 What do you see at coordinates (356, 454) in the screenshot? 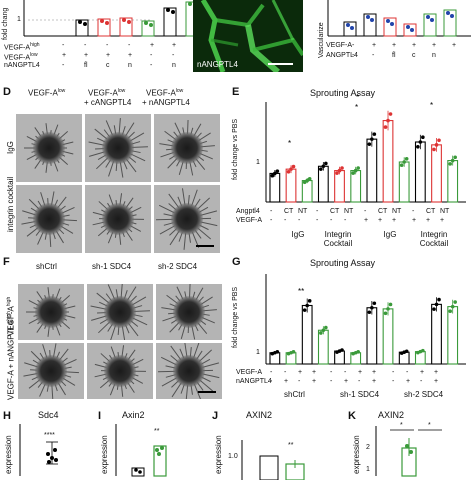
I see `panel-k-ylabel: expression` at bounding box center [356, 454].